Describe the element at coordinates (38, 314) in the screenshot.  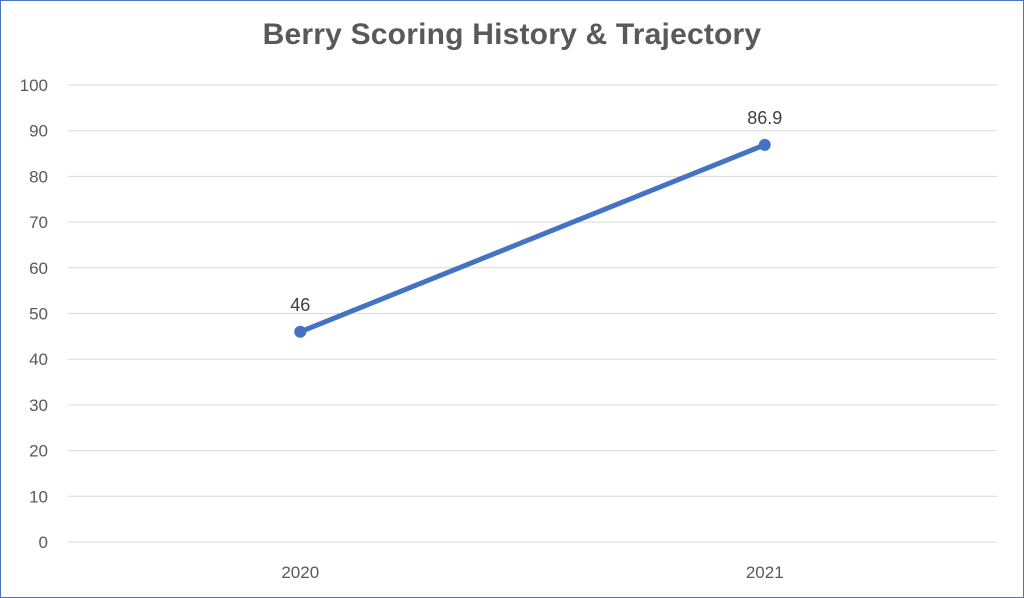
I see `y-tick-label: 50` at that location.